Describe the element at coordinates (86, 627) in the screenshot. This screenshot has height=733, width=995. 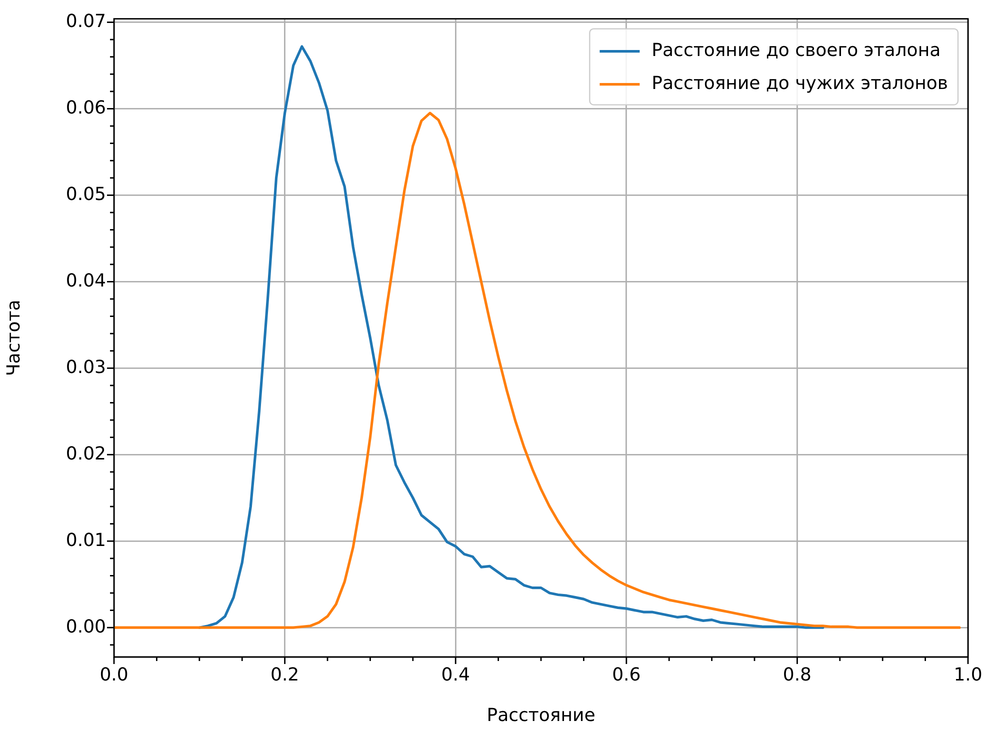
I see `y-tick-label: 0.00` at that location.